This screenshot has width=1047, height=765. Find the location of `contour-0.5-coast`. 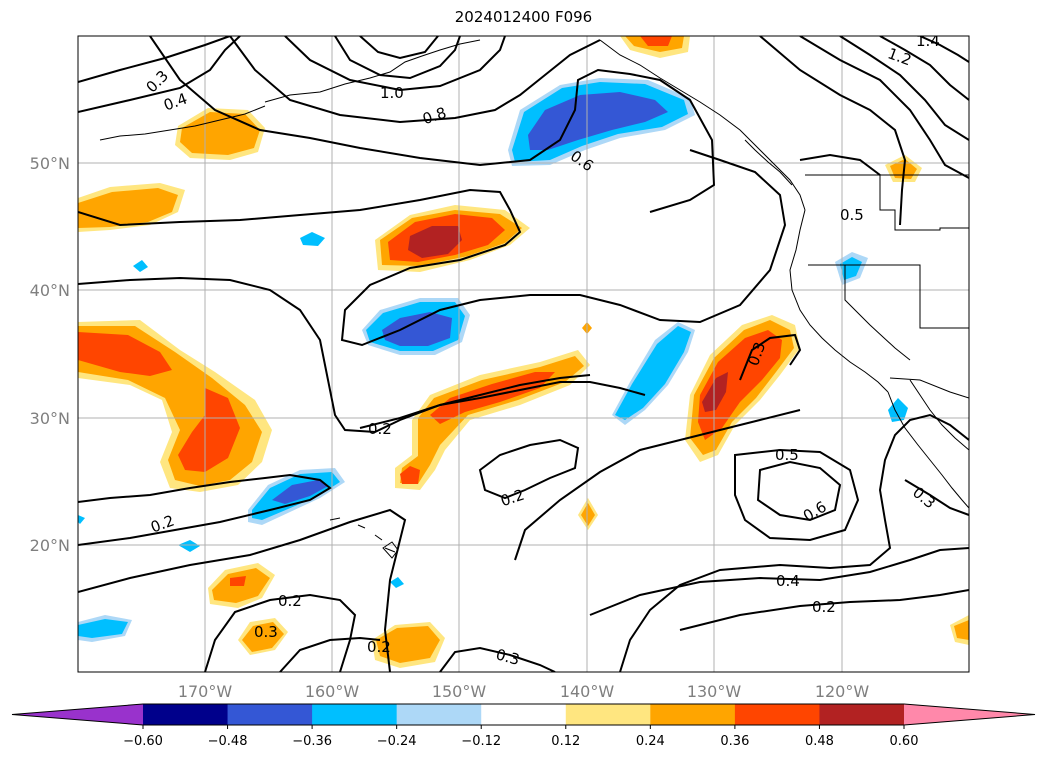

contour-0.5-coast is located at coordinates (840, 164).